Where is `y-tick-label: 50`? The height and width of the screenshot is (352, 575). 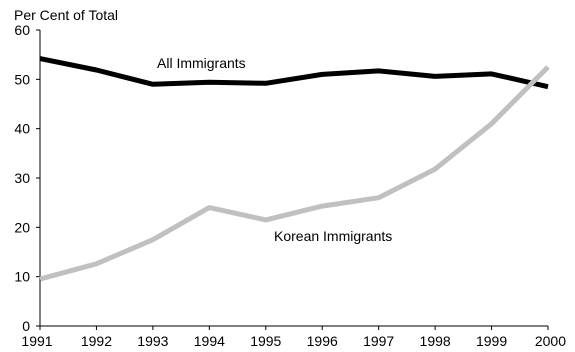 y-tick-label: 50 is located at coordinates (22, 79).